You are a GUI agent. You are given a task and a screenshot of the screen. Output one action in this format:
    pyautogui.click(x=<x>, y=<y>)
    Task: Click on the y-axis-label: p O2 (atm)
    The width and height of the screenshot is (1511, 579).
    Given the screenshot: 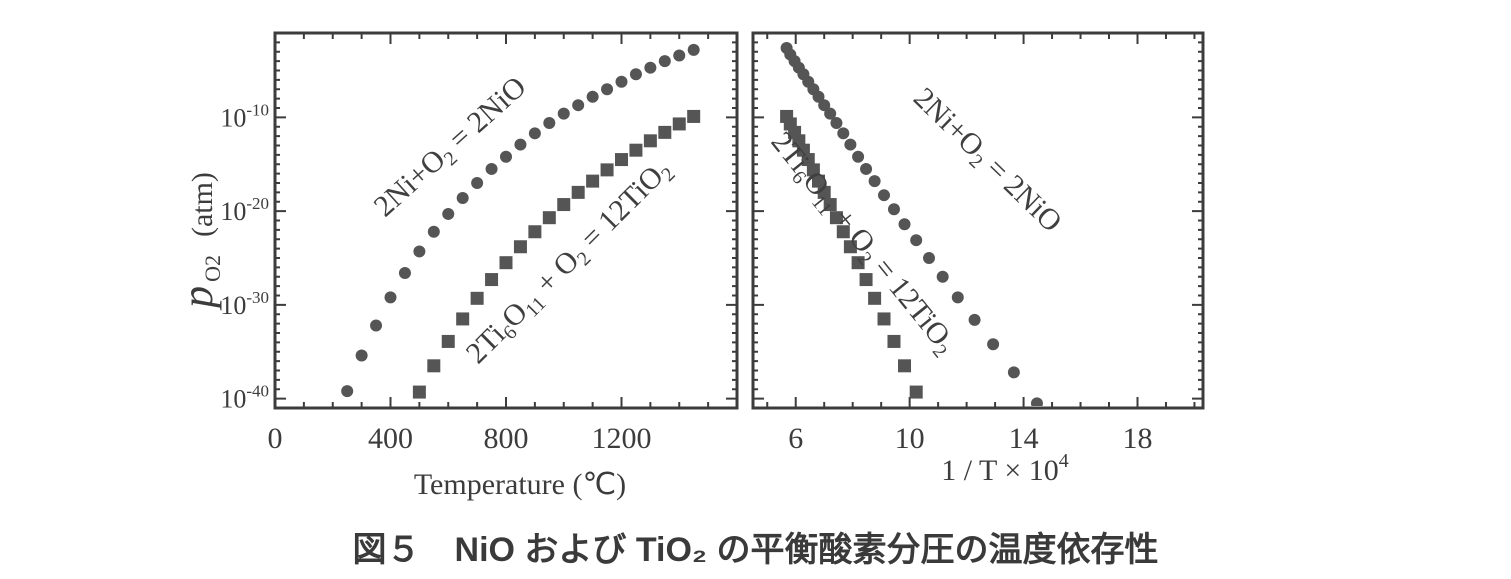 What is the action you would take?
    pyautogui.click(x=199, y=241)
    